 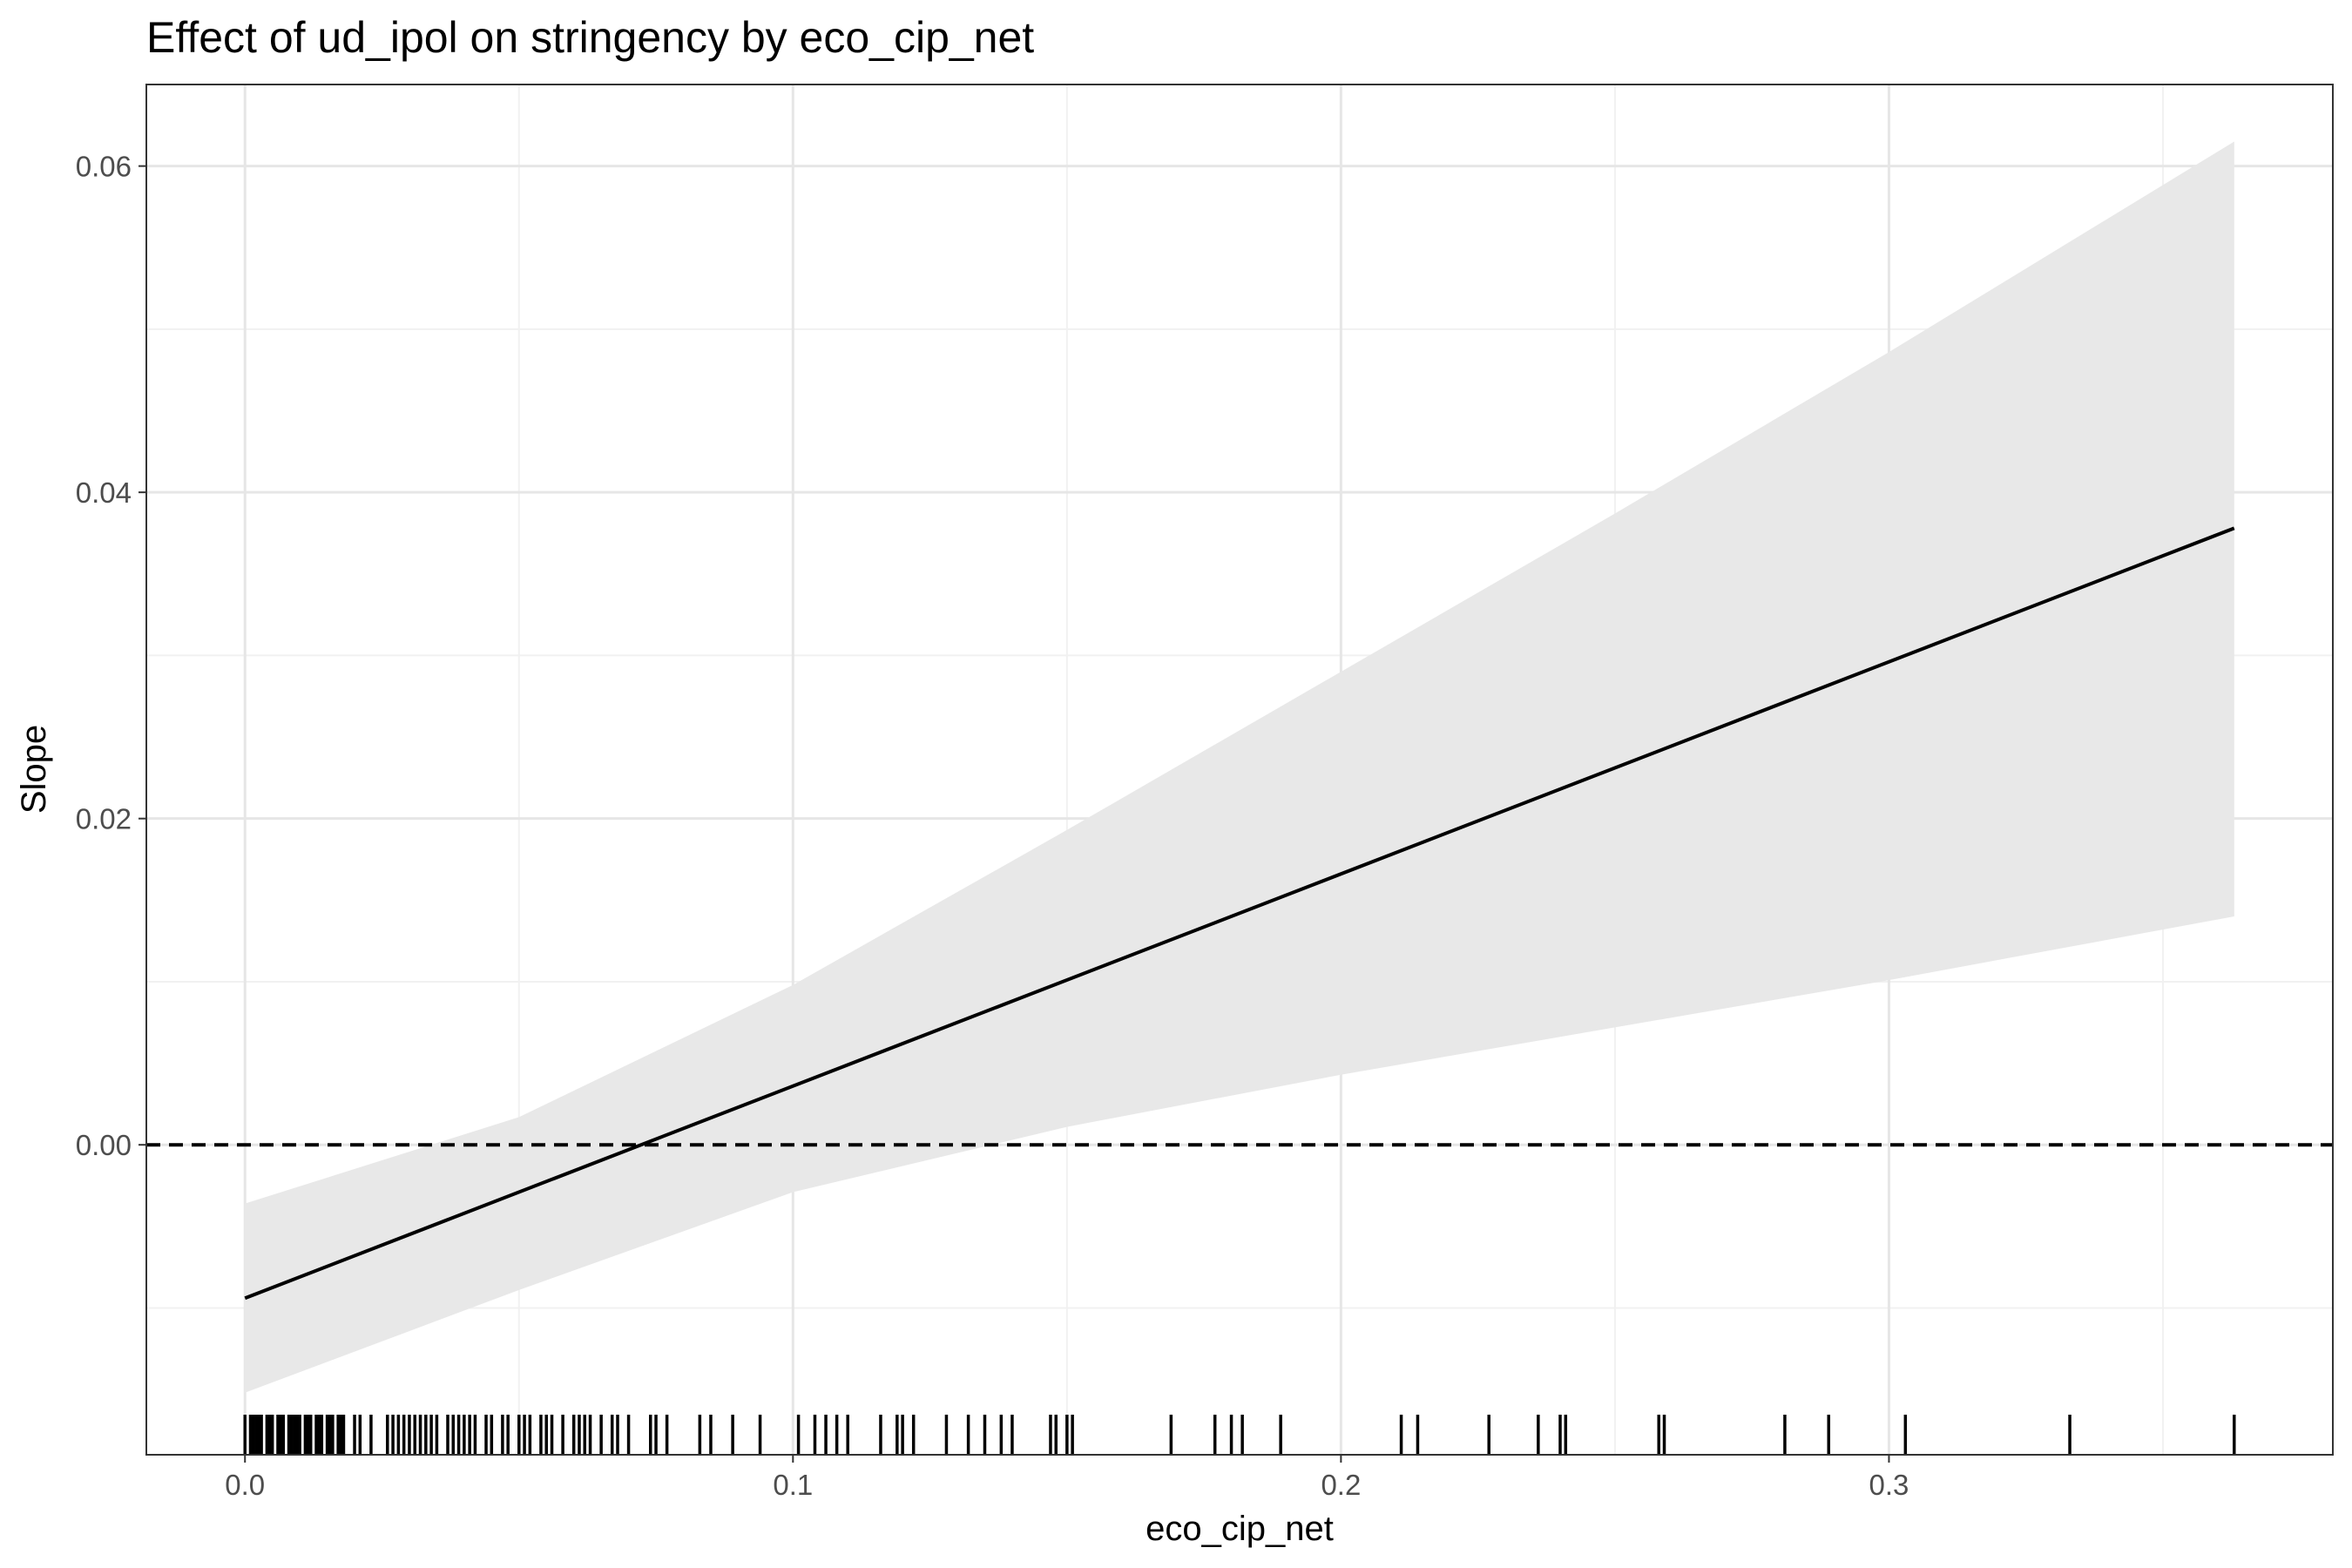 What do you see at coordinates (104, 167) in the screenshot?
I see `y-tick-label: 0.06` at bounding box center [104, 167].